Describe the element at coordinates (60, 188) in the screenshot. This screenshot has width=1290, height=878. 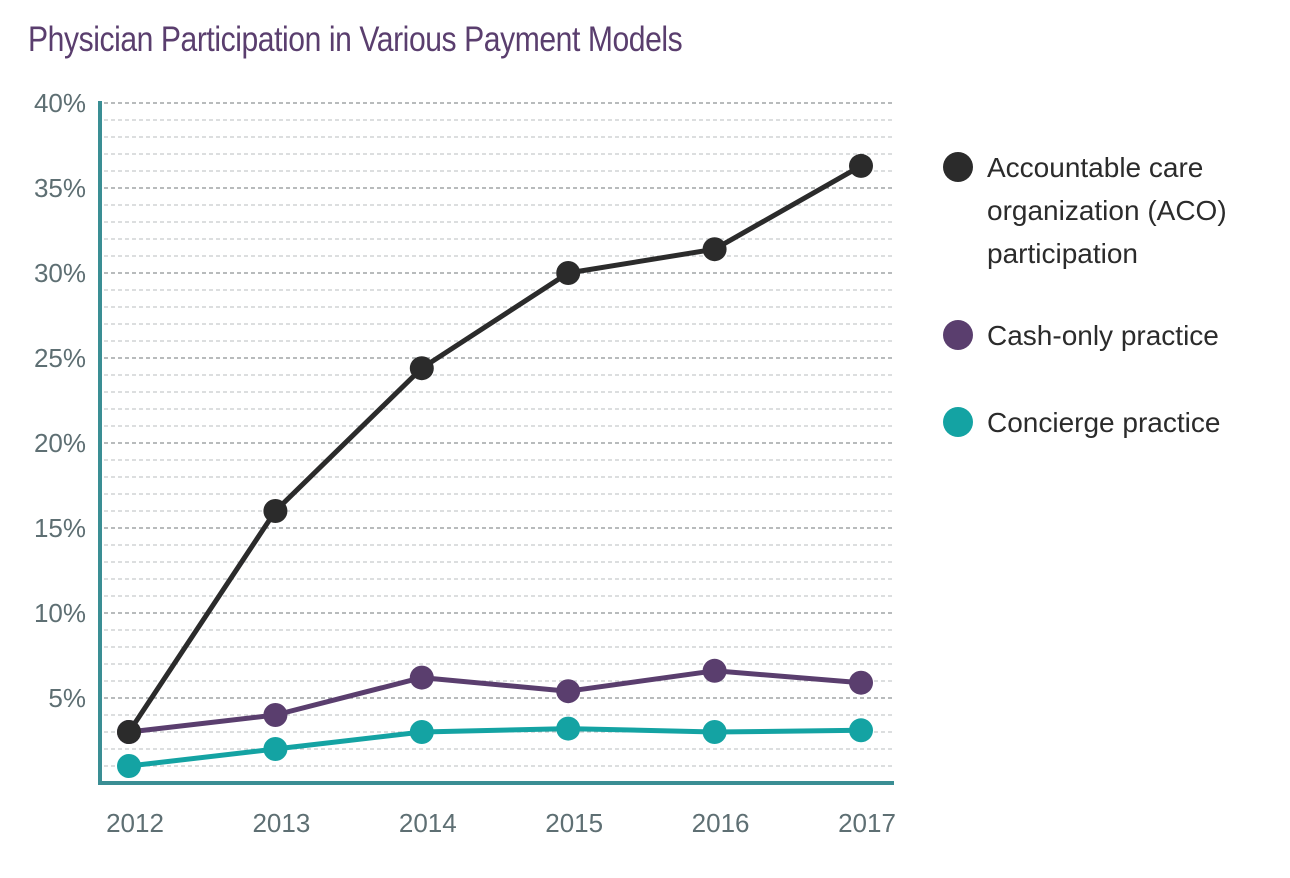
I see `y-tick-label: 35%` at that location.